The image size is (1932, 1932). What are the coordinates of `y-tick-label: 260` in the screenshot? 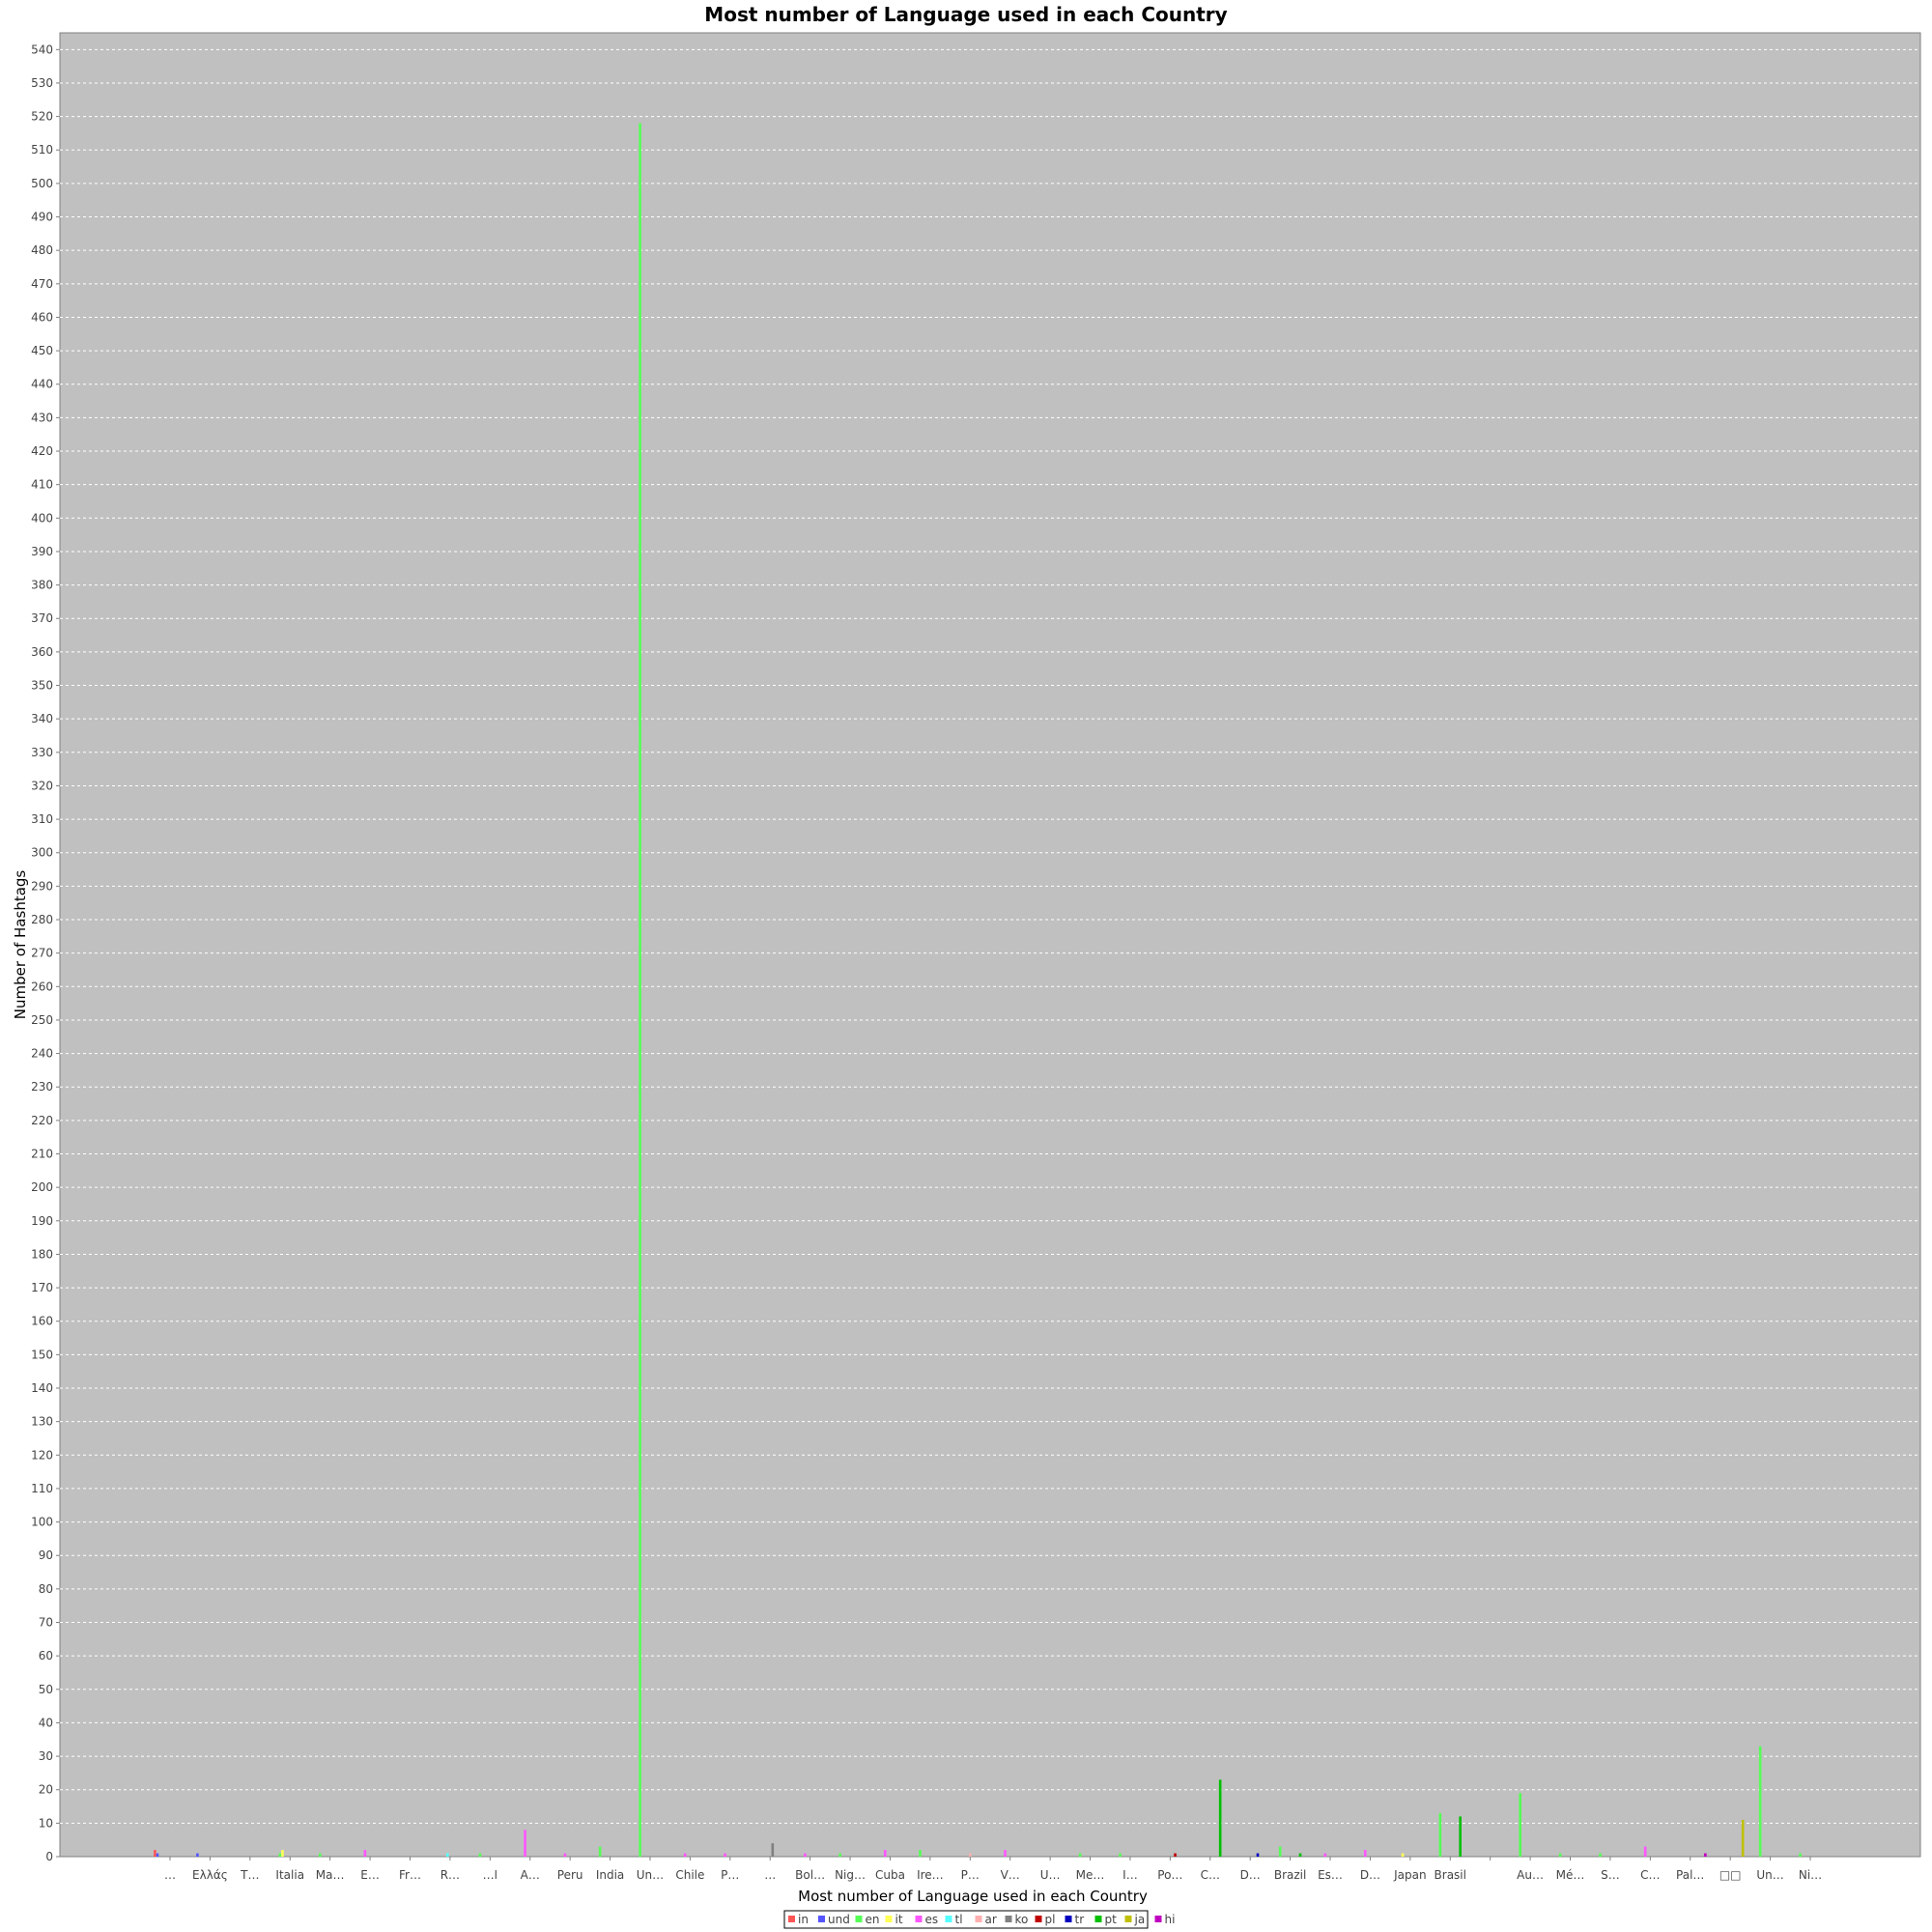 It's located at (42, 986).